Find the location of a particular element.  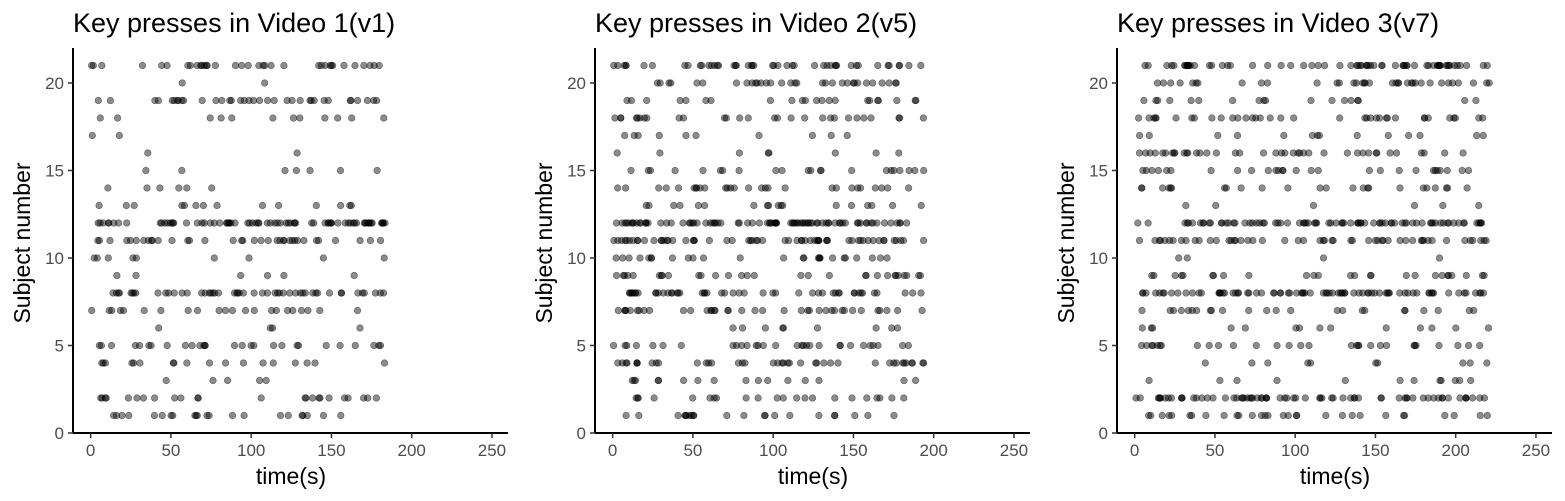

chart-title: Key presses in Video 1(v1) is located at coordinates (234, 23).